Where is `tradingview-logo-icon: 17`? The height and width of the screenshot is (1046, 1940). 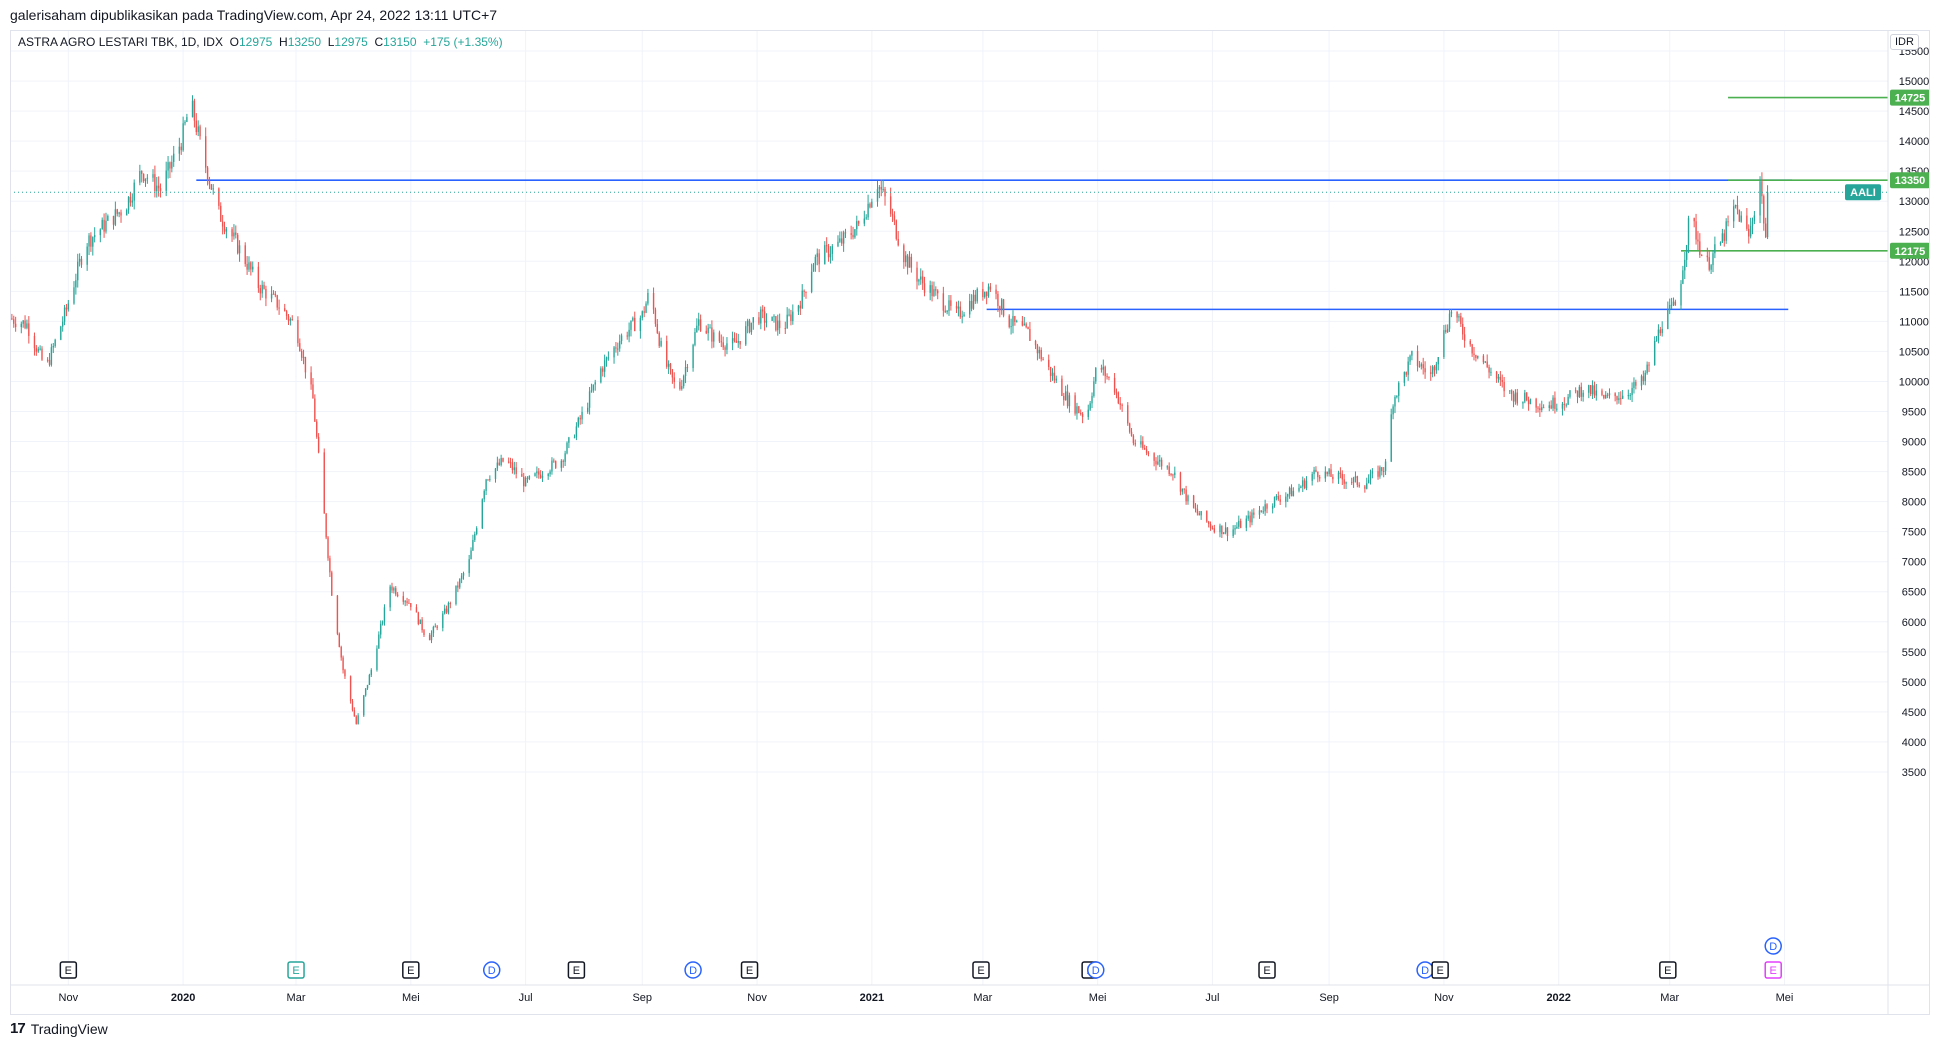
tradingview-logo-icon: 17 is located at coordinates (18, 1028).